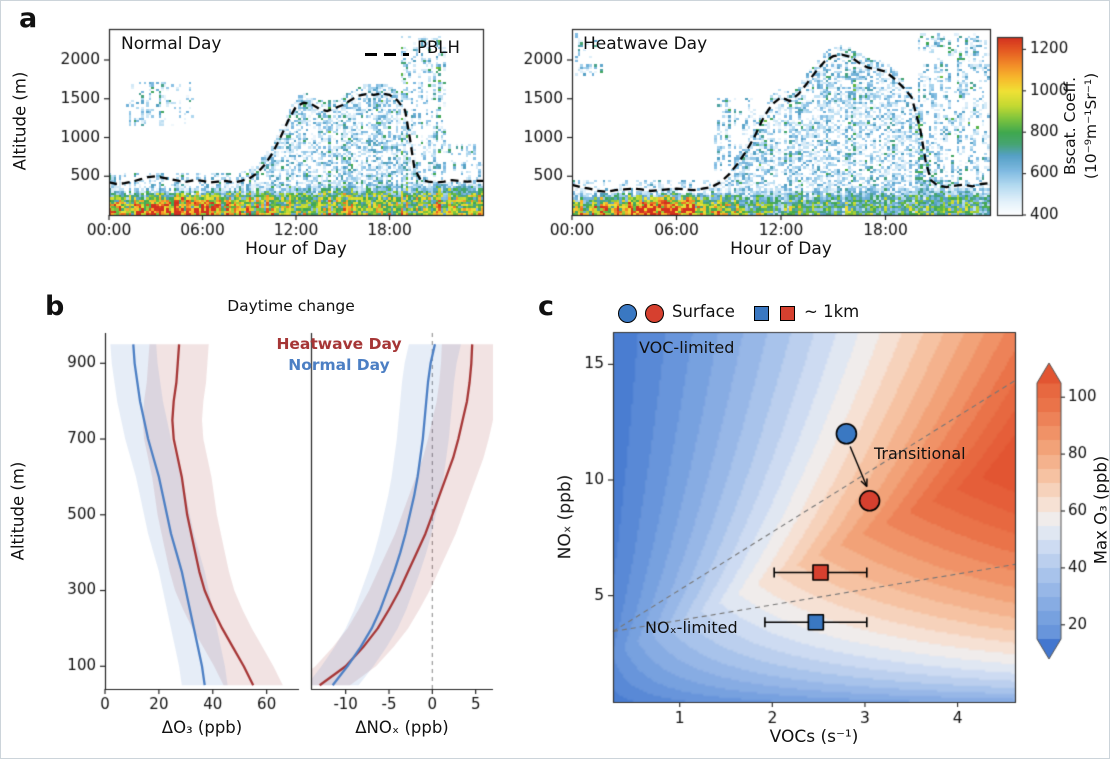 This screenshot has width=1110, height=759. What do you see at coordinates (20, 121) in the screenshot?
I see `altitude-axis-label-a: Altitude (m)` at bounding box center [20, 121].